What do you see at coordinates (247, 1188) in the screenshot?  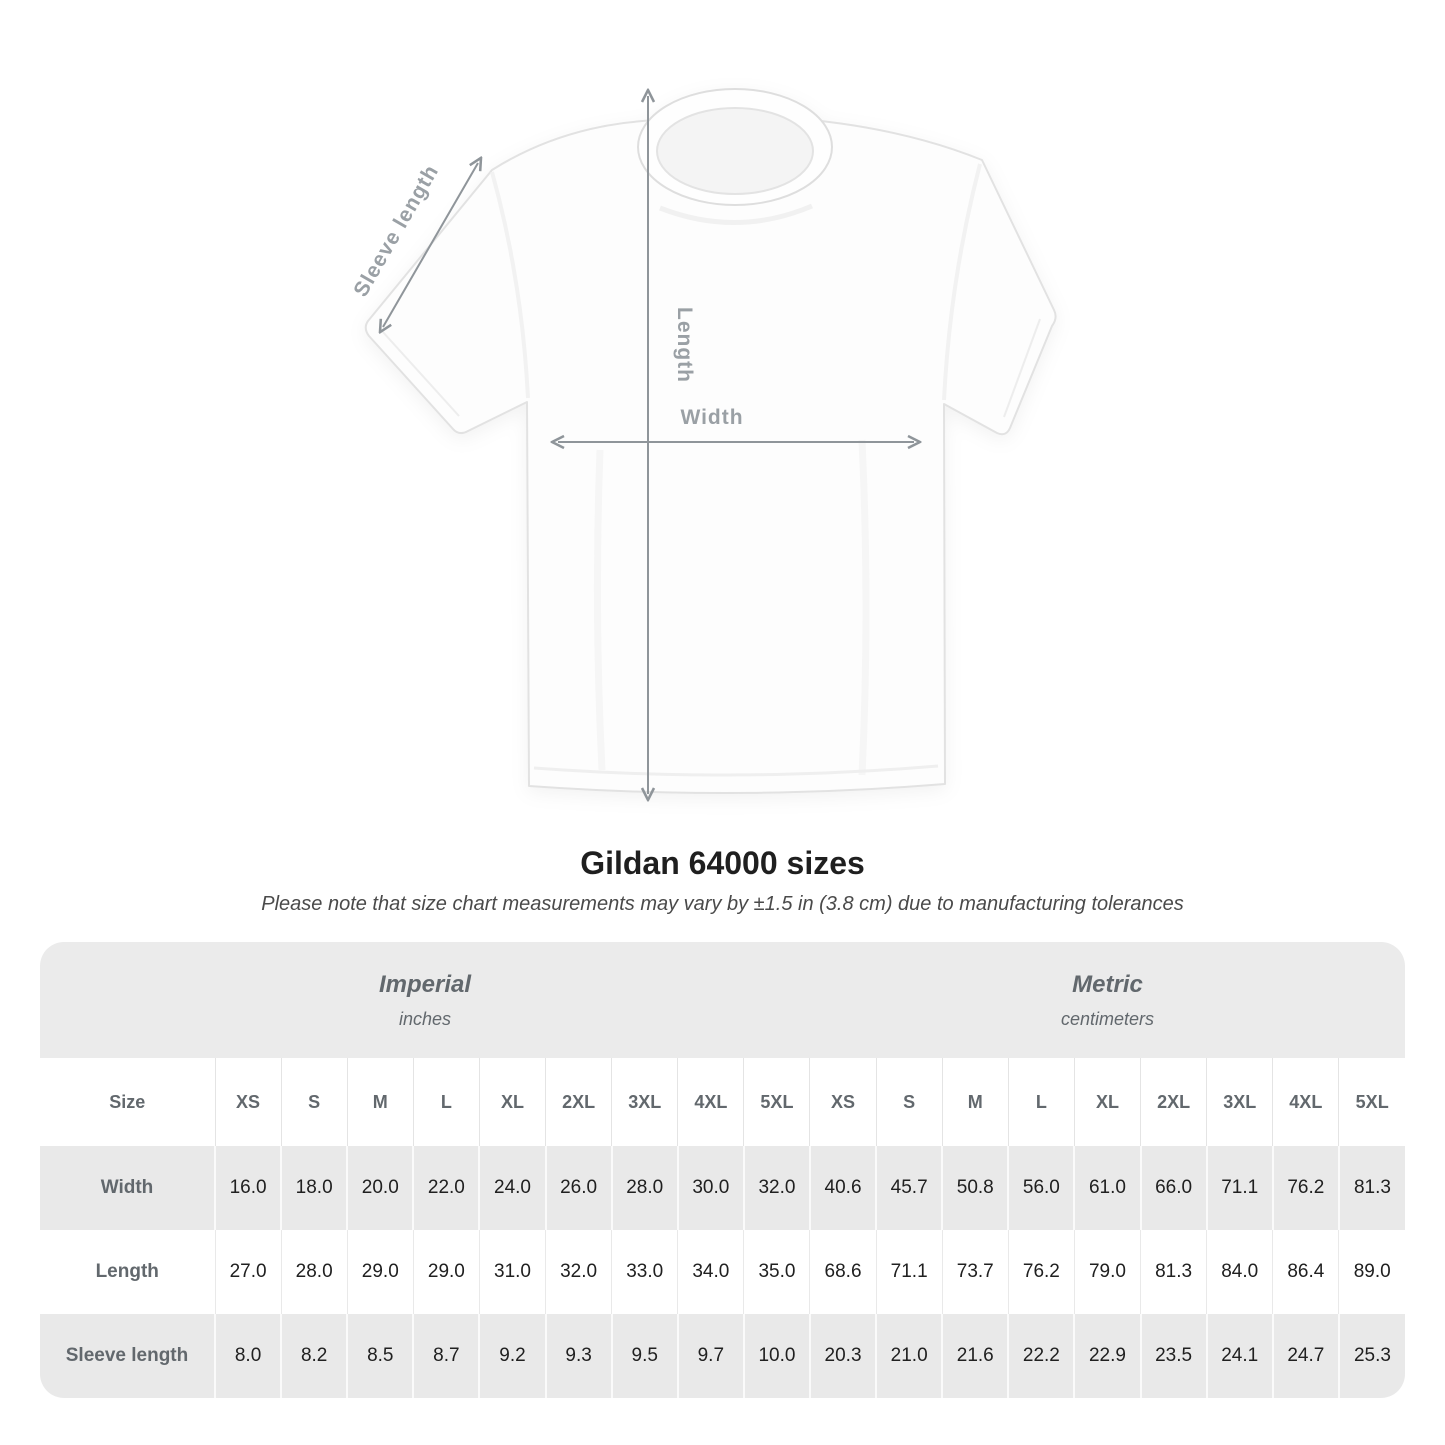 I see `value-cell: 16.0` at bounding box center [247, 1188].